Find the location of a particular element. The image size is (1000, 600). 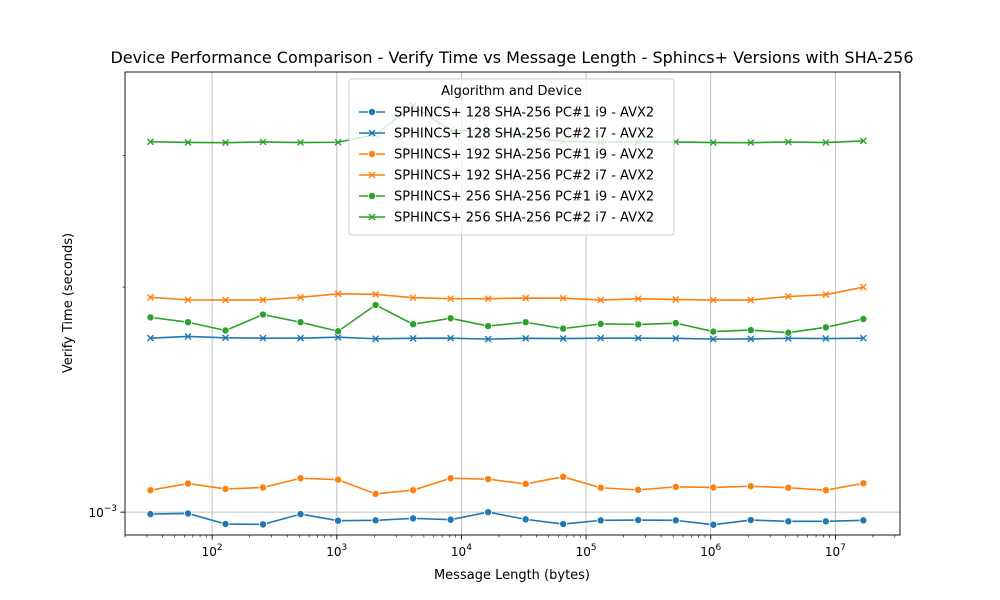

legend-label: SPHINCS+ 192 SHA-256 PC#2 i7 - AVX2 is located at coordinates (524, 176).